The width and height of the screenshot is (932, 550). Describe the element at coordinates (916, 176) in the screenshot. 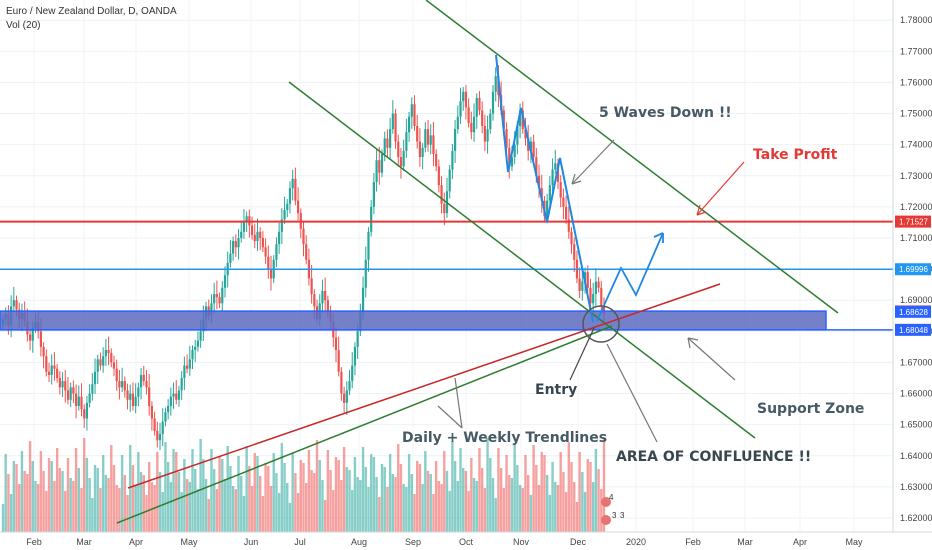

I see `y-tick-label: 1.73000` at that location.